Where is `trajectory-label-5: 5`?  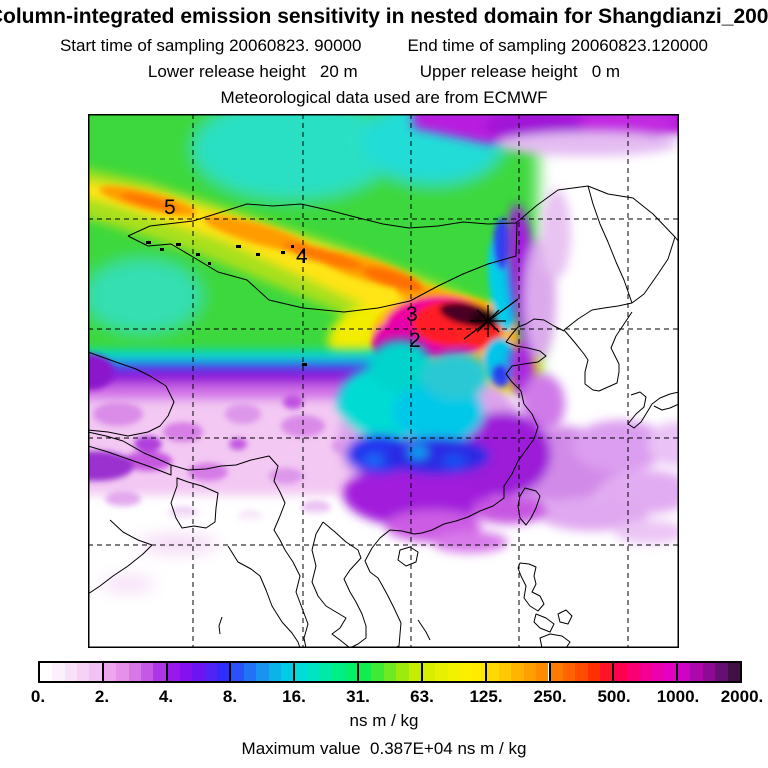
trajectory-label-5: 5 is located at coordinates (170, 207).